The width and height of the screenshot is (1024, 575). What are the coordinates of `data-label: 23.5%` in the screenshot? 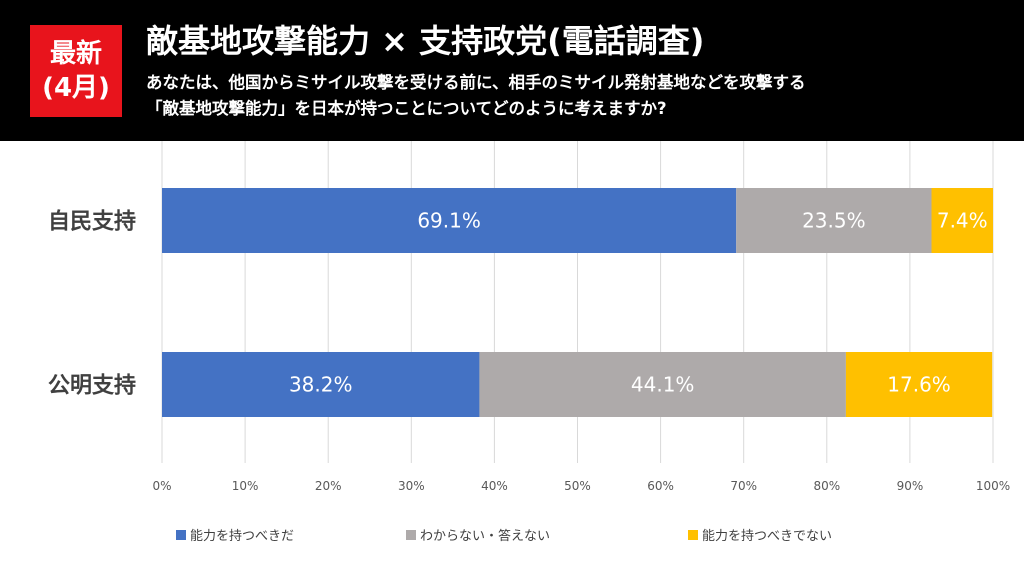 It's located at (834, 221).